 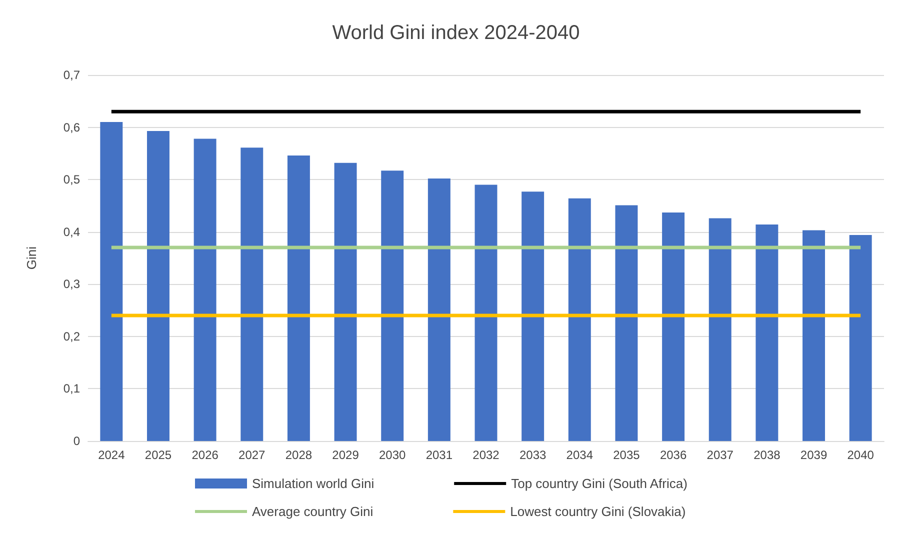 I want to click on y-tick-label: 0,2, so click(x=71, y=336).